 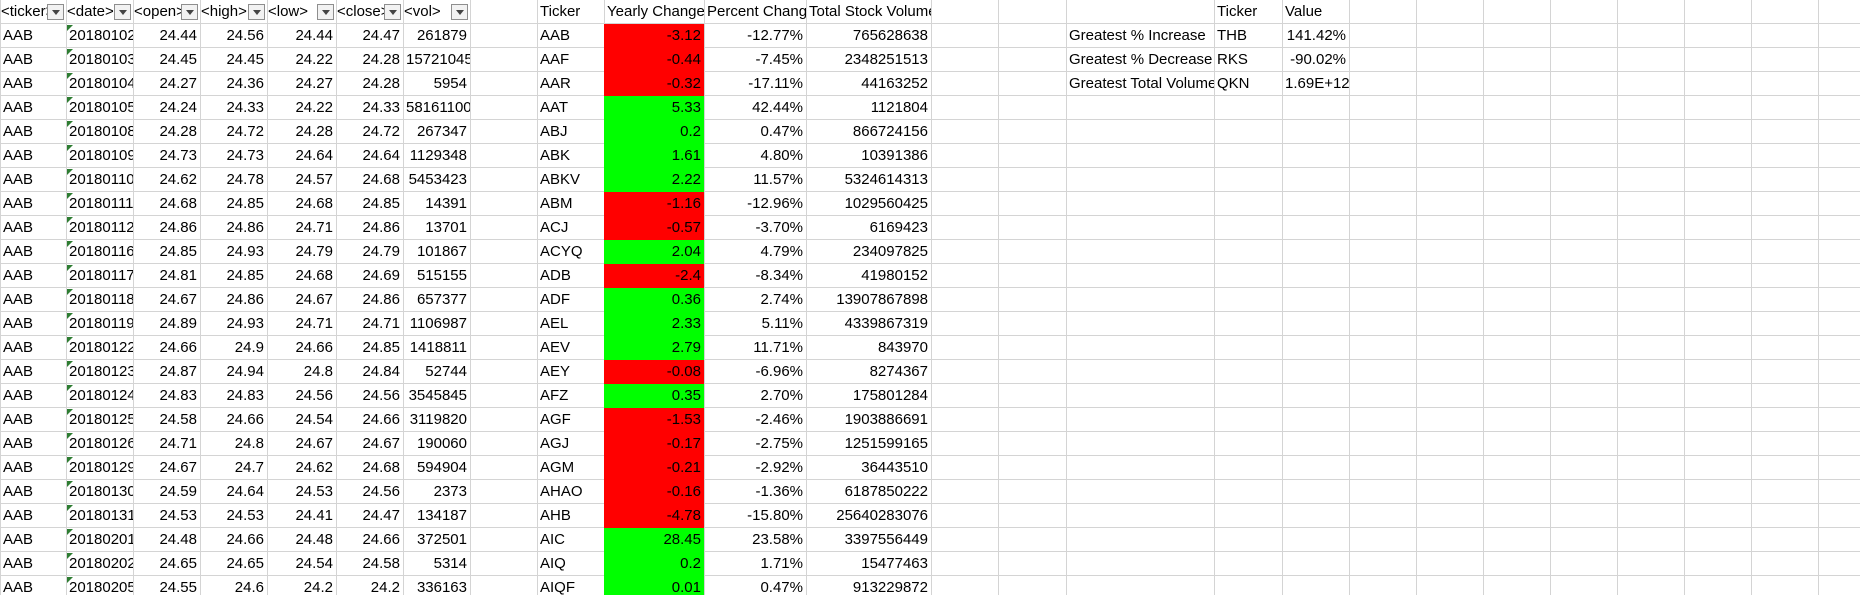 I want to click on total-volume-cell: 13907867898, so click(x=882, y=299).